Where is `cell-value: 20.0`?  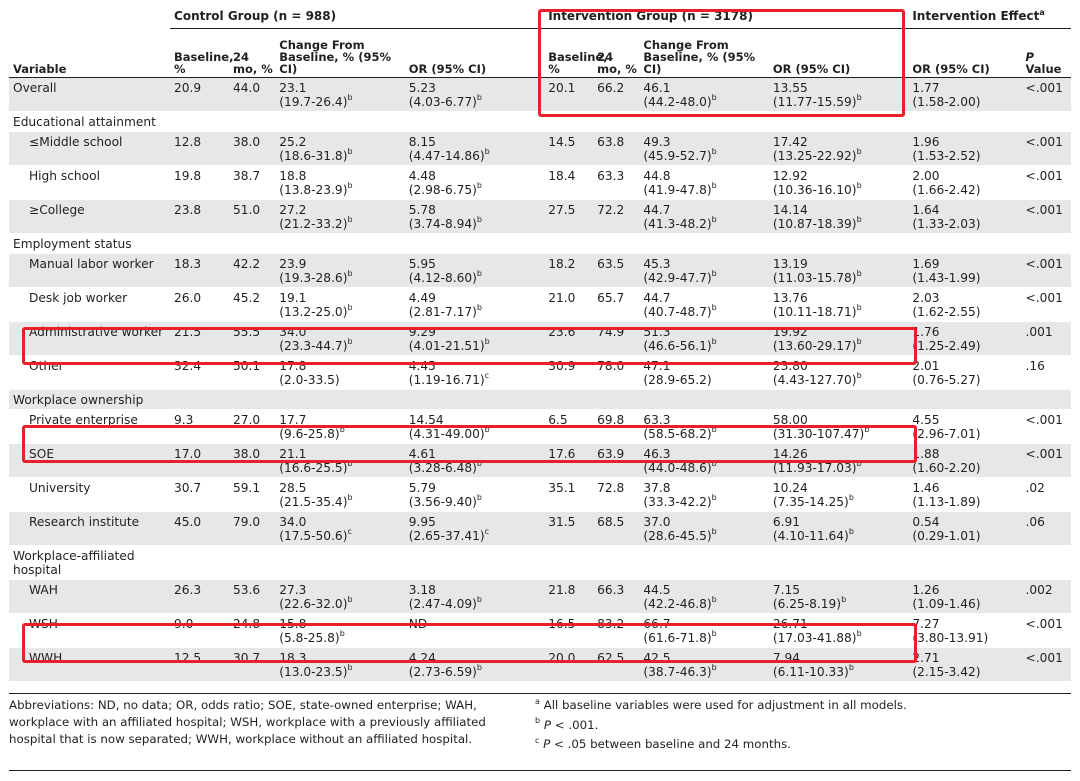 cell-value: 20.0 is located at coordinates (562, 658).